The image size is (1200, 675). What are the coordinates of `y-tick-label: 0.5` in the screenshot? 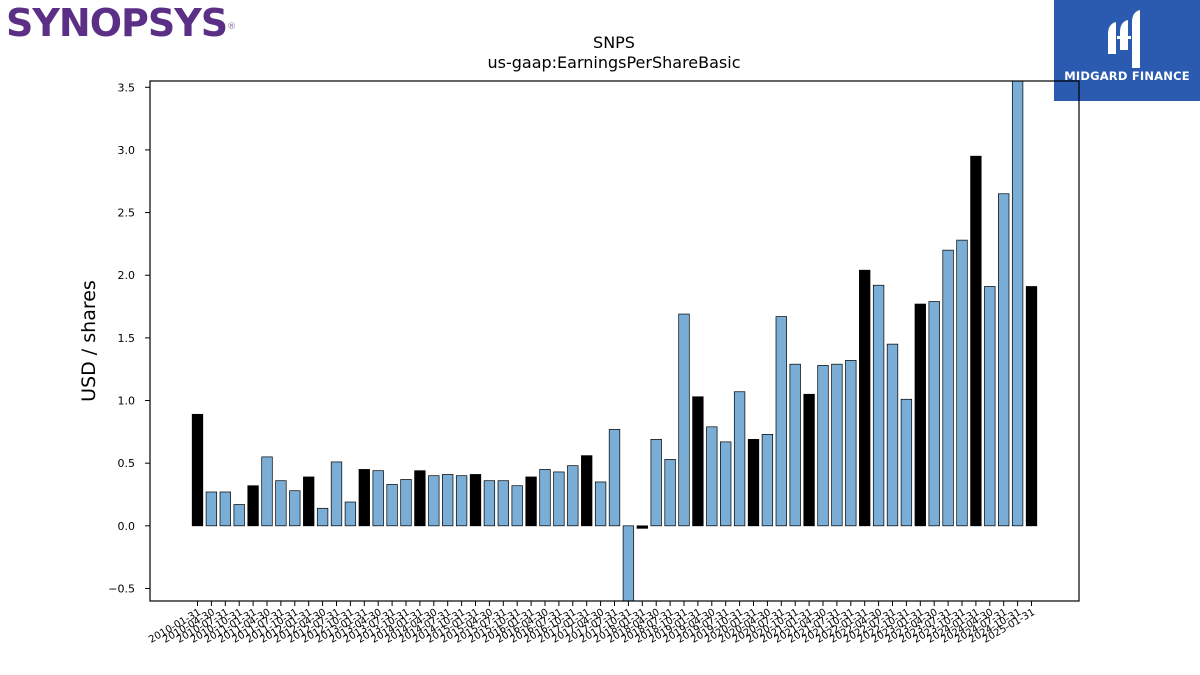 It's located at (127, 463).